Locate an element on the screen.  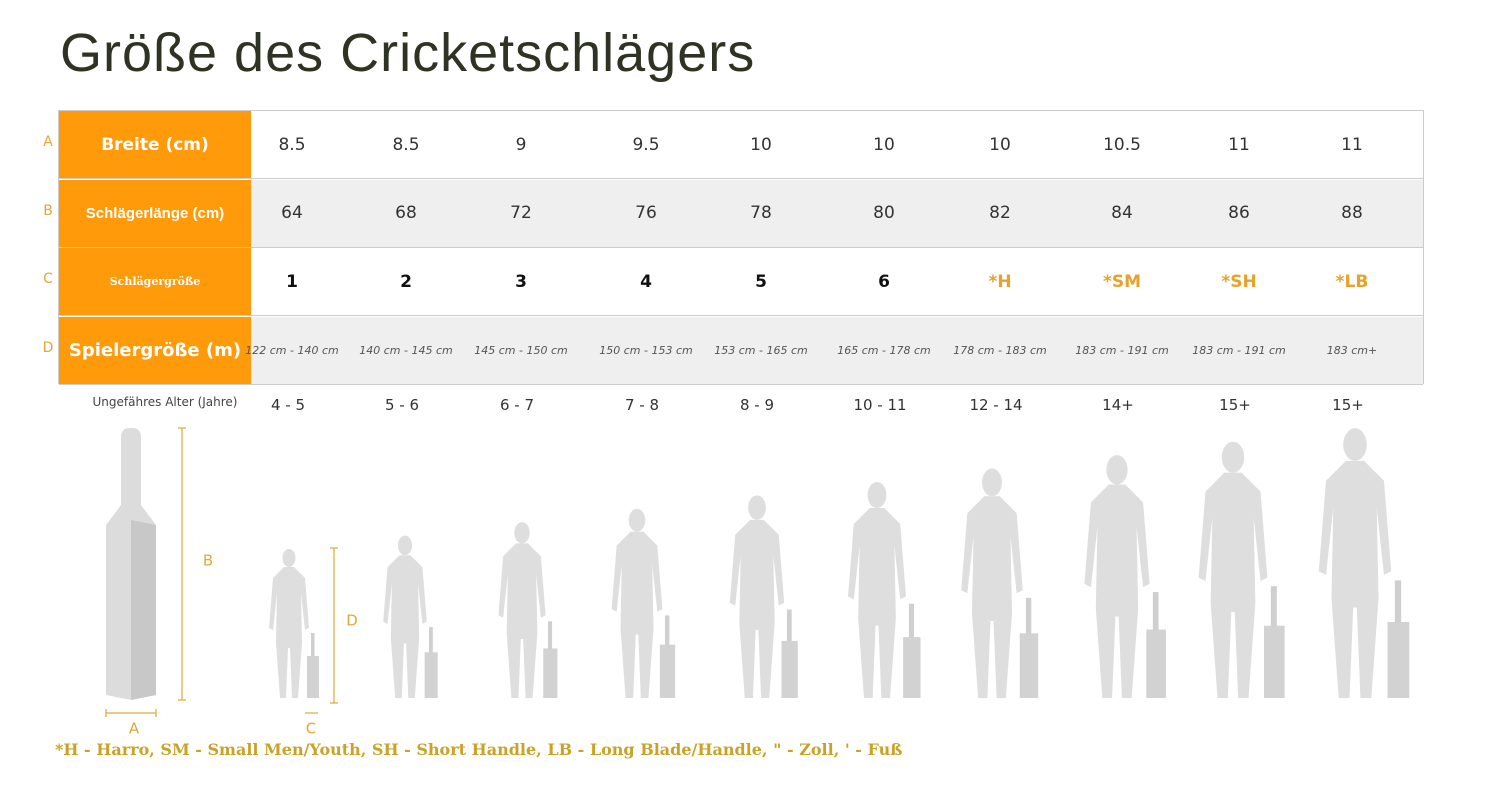
table-cell: 145 cm - 150 cm is located at coordinates (521, 350).